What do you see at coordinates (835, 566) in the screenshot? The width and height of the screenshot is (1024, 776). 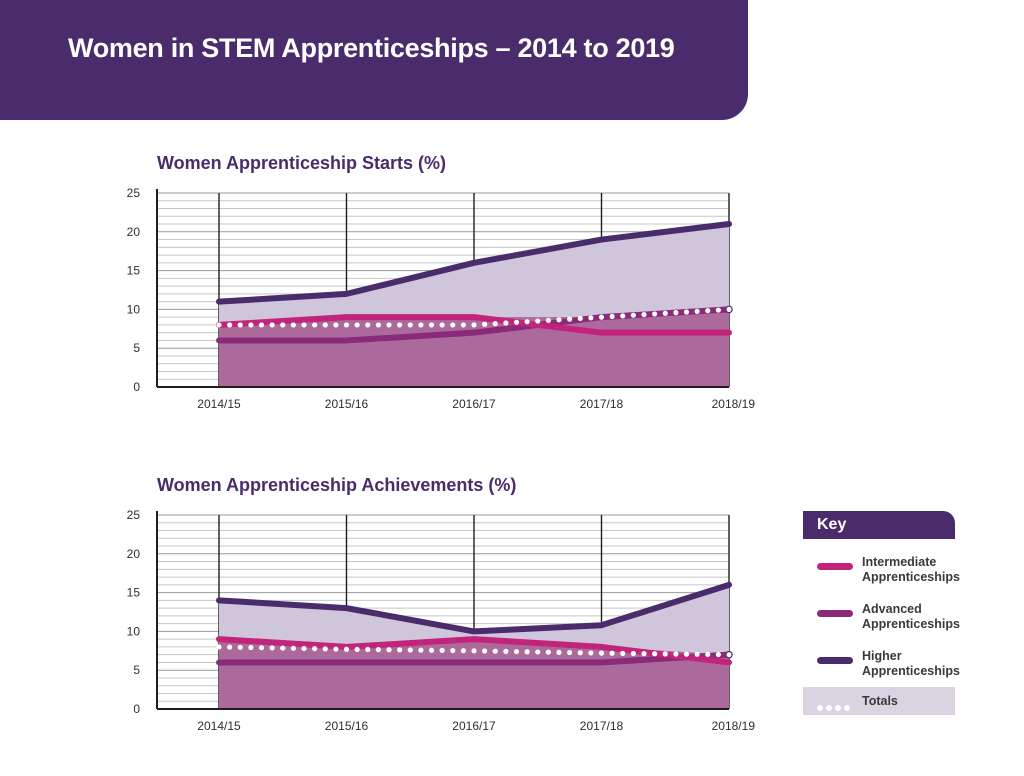 I see `legend-swatch-intermediate` at bounding box center [835, 566].